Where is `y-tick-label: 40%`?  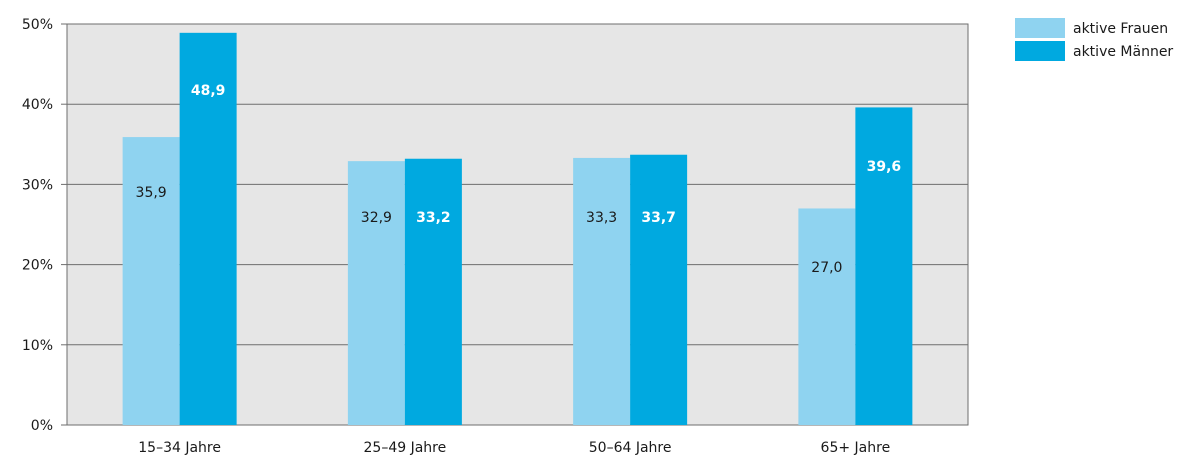
y-tick-label: 40% is located at coordinates (37, 105).